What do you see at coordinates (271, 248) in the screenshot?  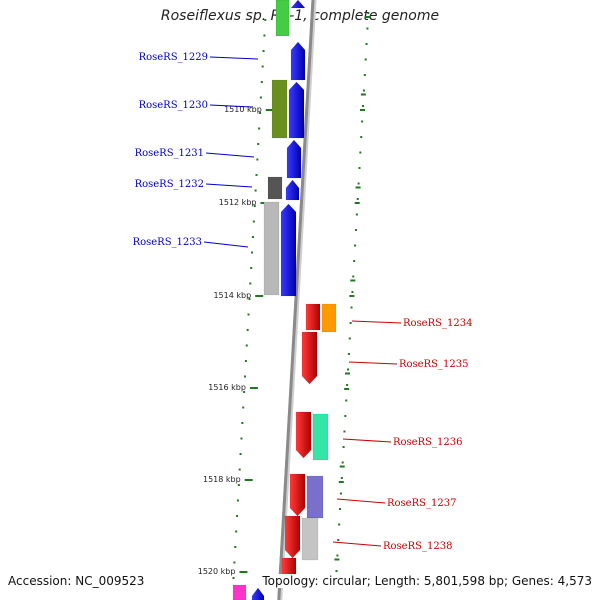 I see `gene-block-rs1233-companion` at bounding box center [271, 248].